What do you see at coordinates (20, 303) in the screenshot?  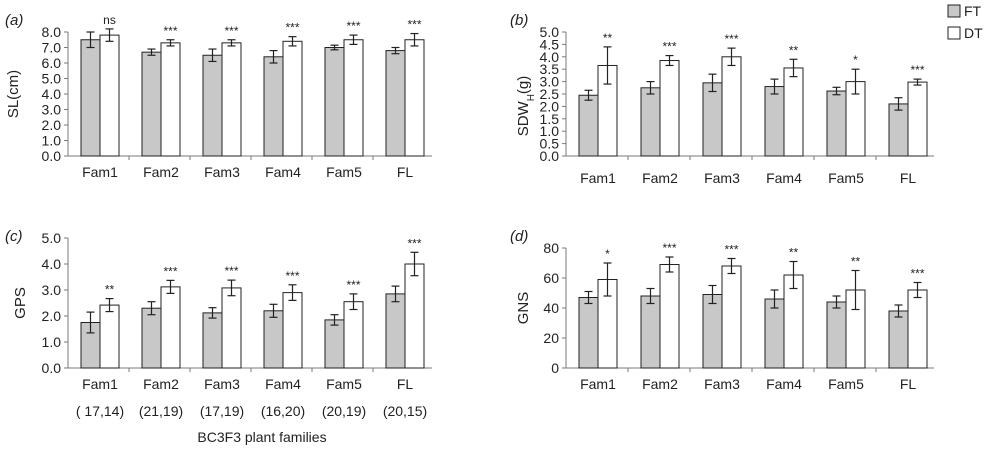 I see `y-axis-label: GPS` at bounding box center [20, 303].